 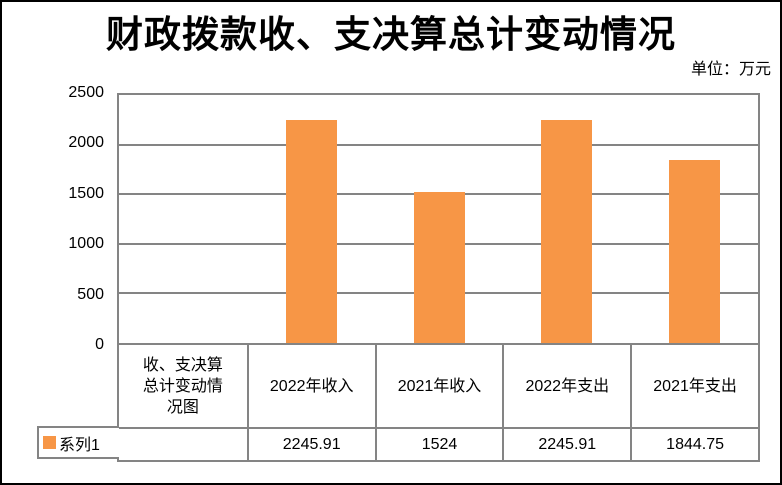 I want to click on category-header-cell: 2021年收入, so click(x=438, y=386).